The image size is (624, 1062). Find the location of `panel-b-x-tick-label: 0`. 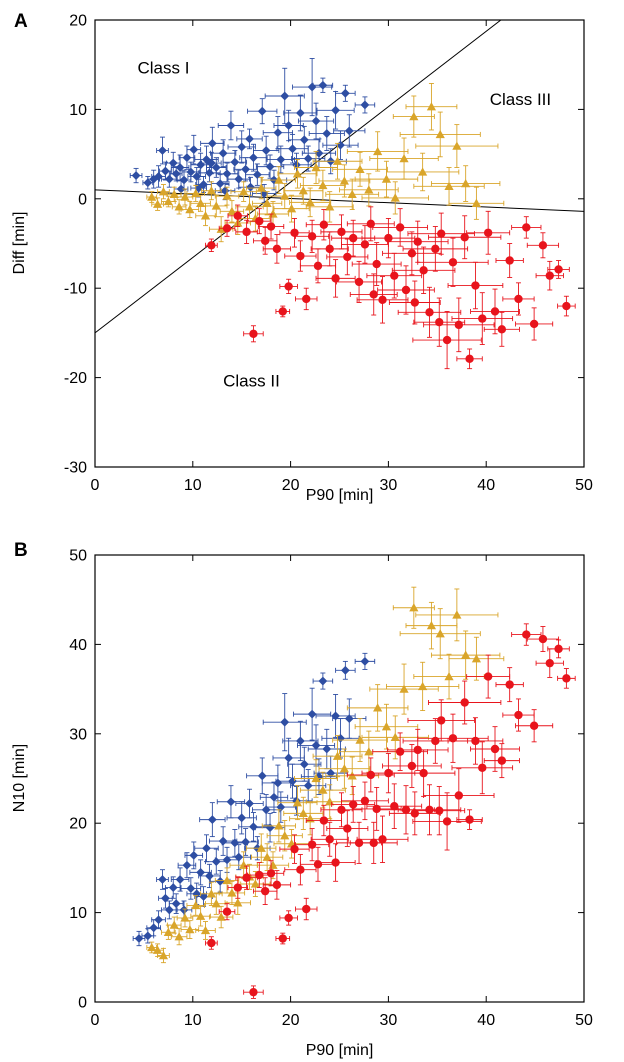

panel-b-x-tick-label: 0 is located at coordinates (95, 1020).